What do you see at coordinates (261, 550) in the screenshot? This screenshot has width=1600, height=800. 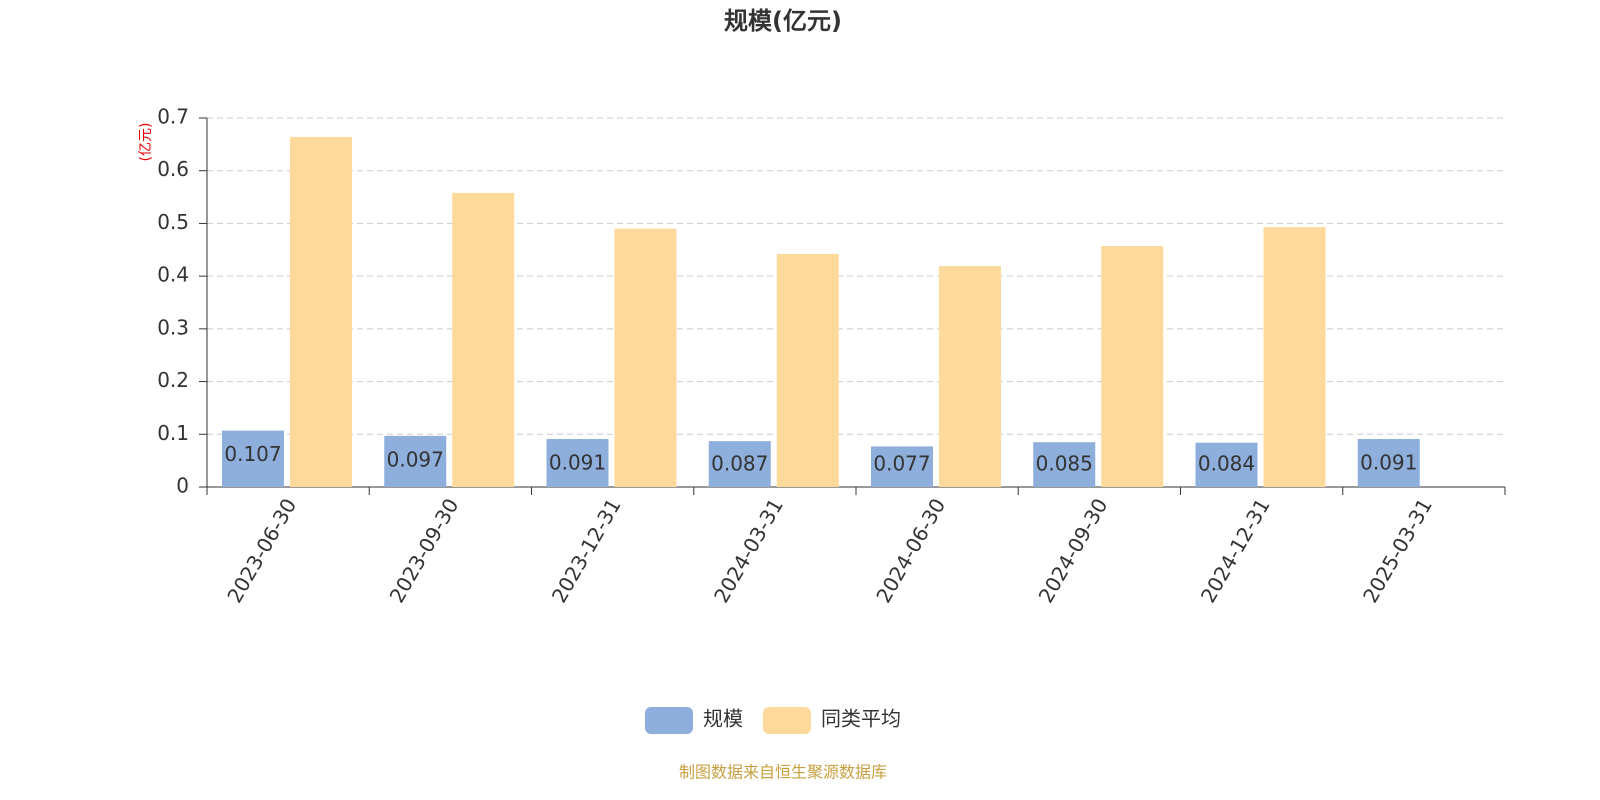 I see `x-tick-label: 2023-06-30` at bounding box center [261, 550].